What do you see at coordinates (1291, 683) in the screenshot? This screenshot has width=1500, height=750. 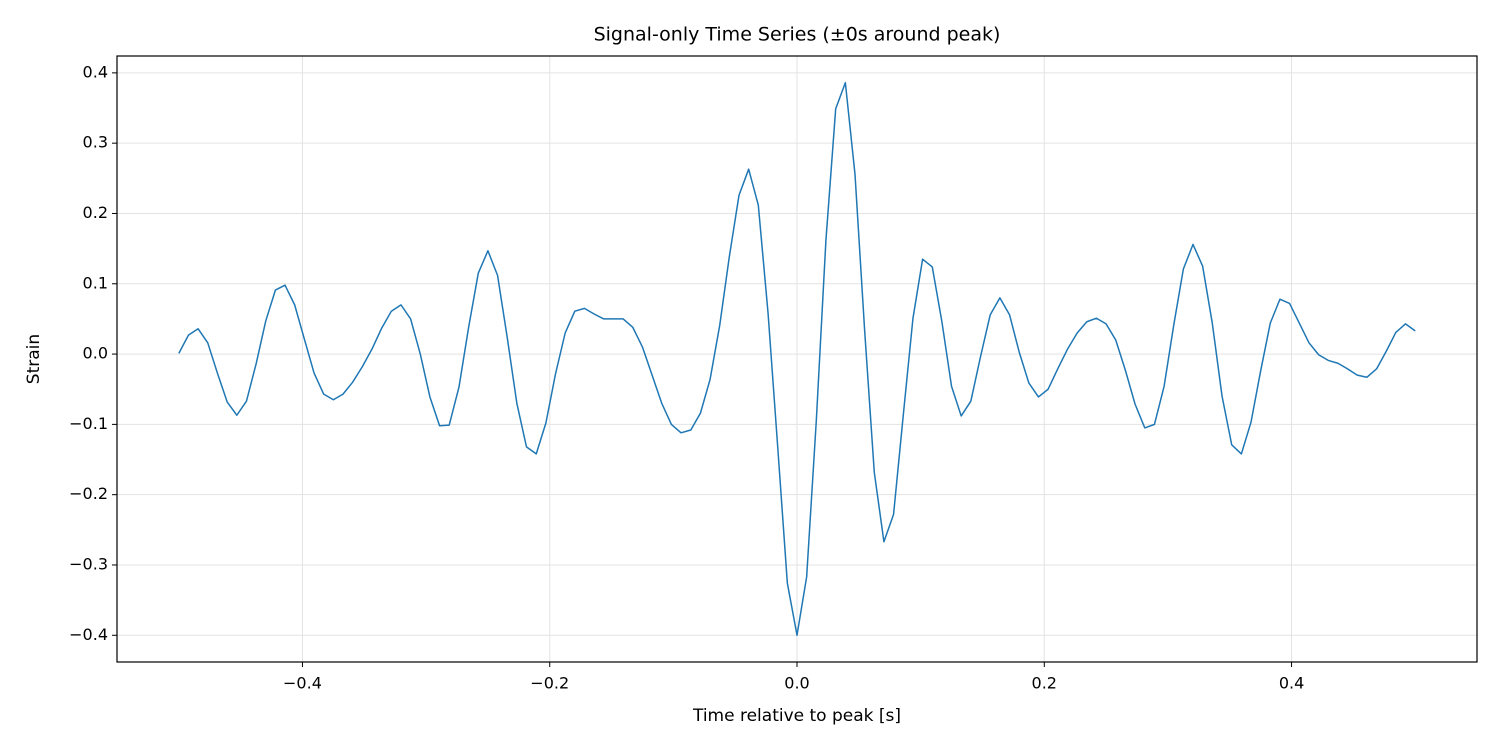 I see `x-tick-label: 0.4` at bounding box center [1291, 683].